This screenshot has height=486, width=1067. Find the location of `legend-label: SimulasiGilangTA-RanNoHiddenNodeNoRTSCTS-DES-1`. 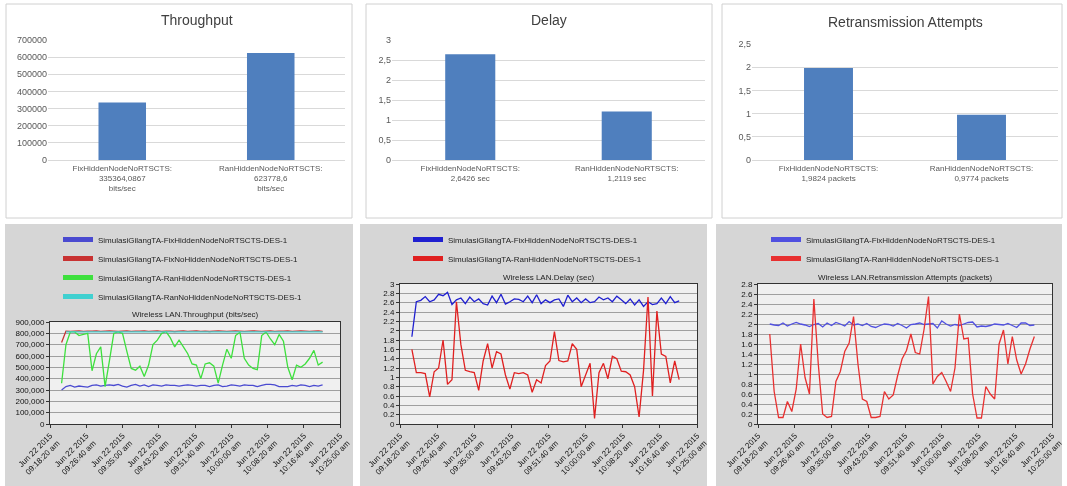

legend-label: SimulasiGilangTA-RanNoHiddenNodeNoRTSCTS-DES-1 is located at coordinates (200, 297).